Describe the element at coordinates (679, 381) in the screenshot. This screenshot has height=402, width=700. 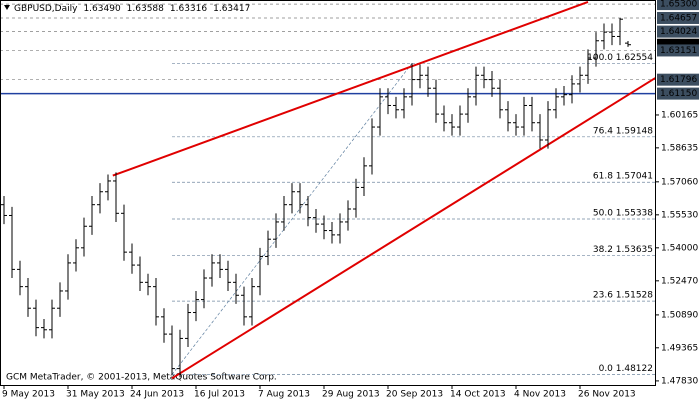
I see `y-tick-label: 1.47830` at that location.